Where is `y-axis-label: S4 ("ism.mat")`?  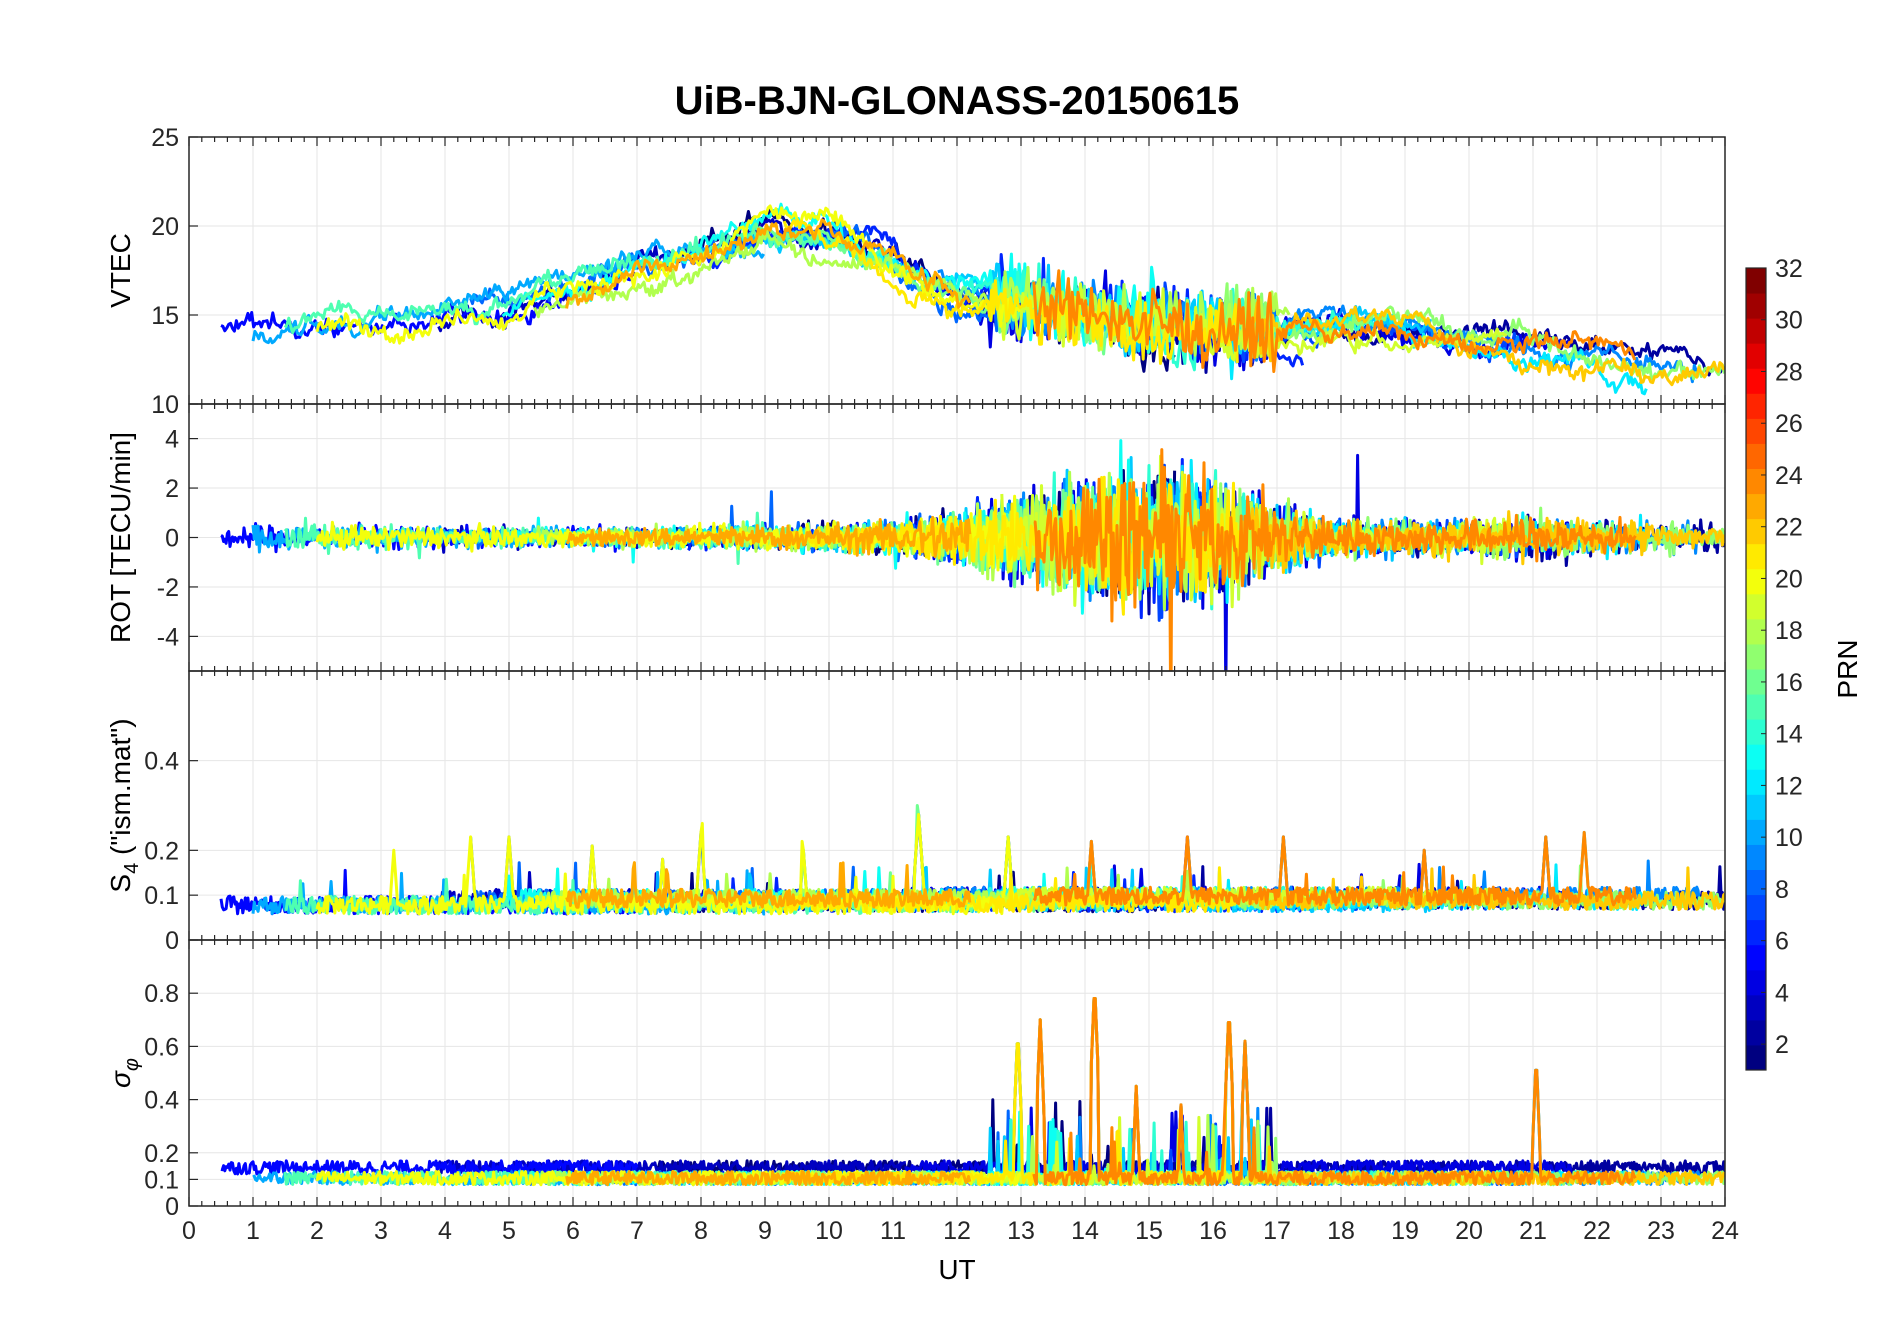
y-axis-label: S4 ("ism.mat") is located at coordinates (124, 805).